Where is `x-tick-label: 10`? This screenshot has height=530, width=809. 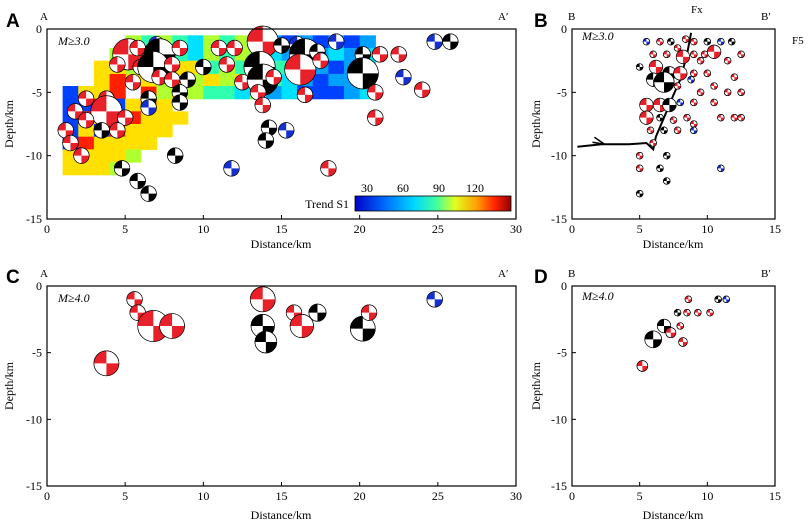
x-tick-label: 10 is located at coordinates (203, 229).